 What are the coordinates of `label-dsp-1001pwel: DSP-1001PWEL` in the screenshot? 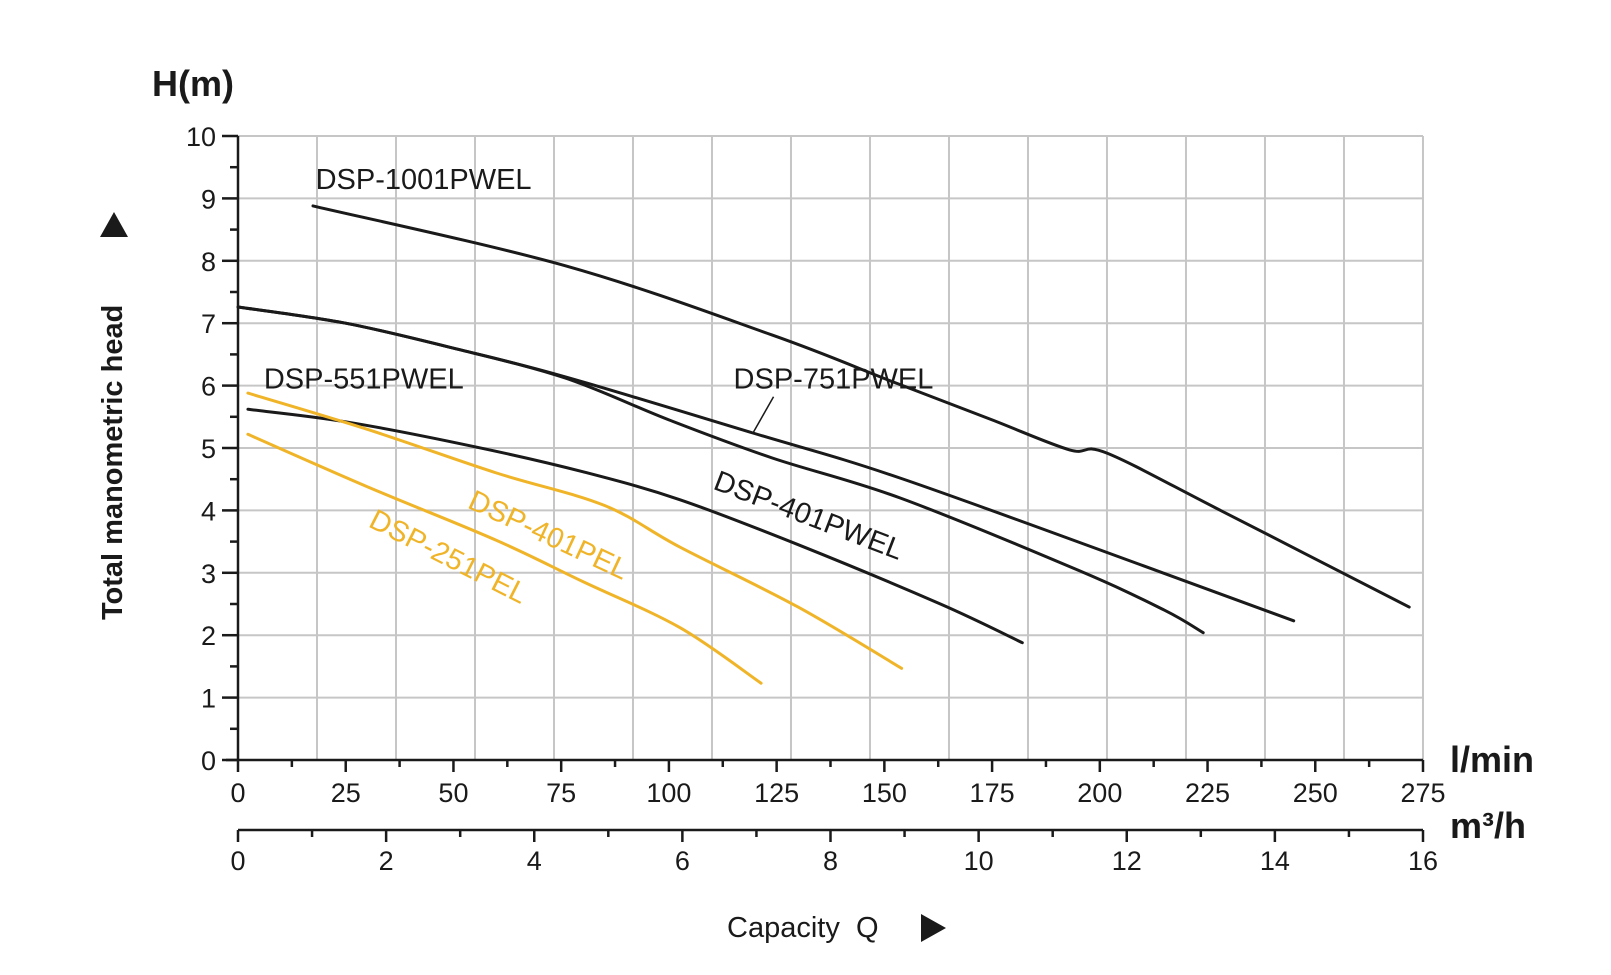 It's located at (424, 180).